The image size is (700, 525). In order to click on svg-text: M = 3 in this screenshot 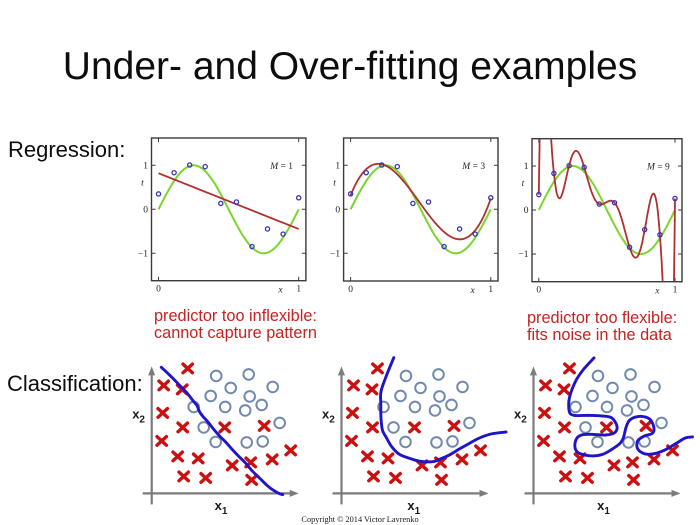, I will do `click(473, 167)`.